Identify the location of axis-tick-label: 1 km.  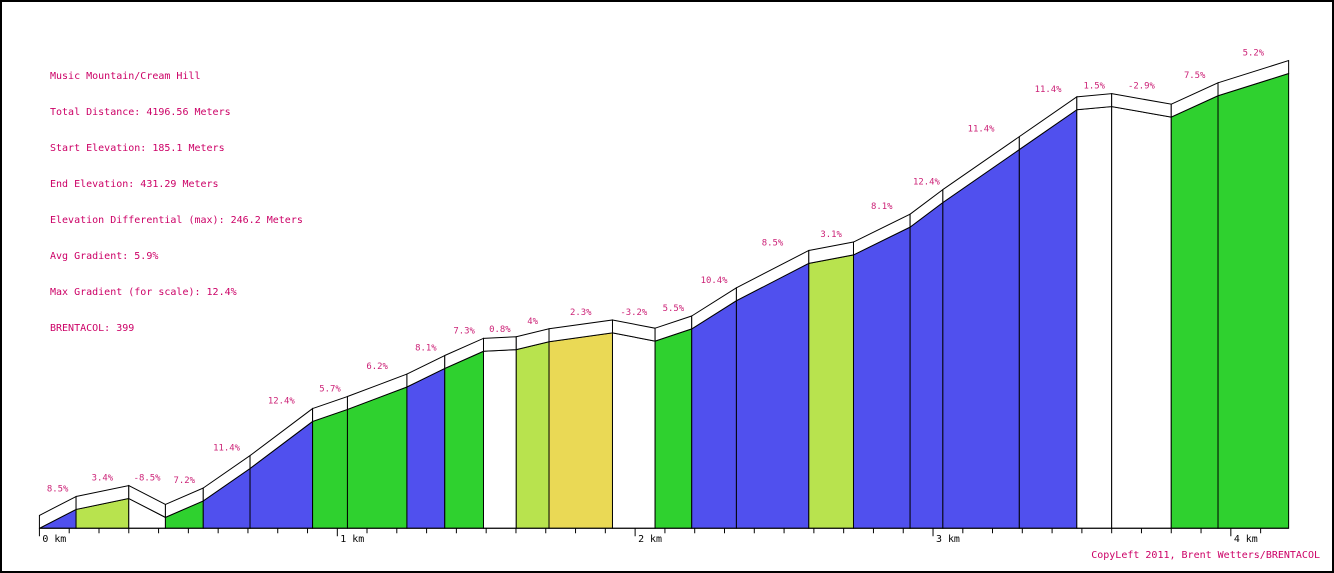
(352, 539).